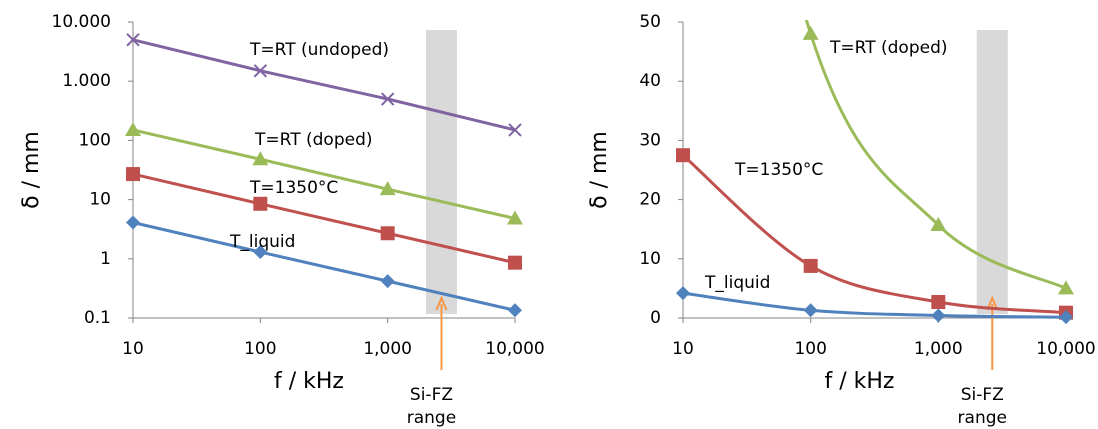 Image resolution: width=1098 pixels, height=429 pixels. What do you see at coordinates (655, 318) in the screenshot?
I see `y-tick-label: 0` at bounding box center [655, 318].